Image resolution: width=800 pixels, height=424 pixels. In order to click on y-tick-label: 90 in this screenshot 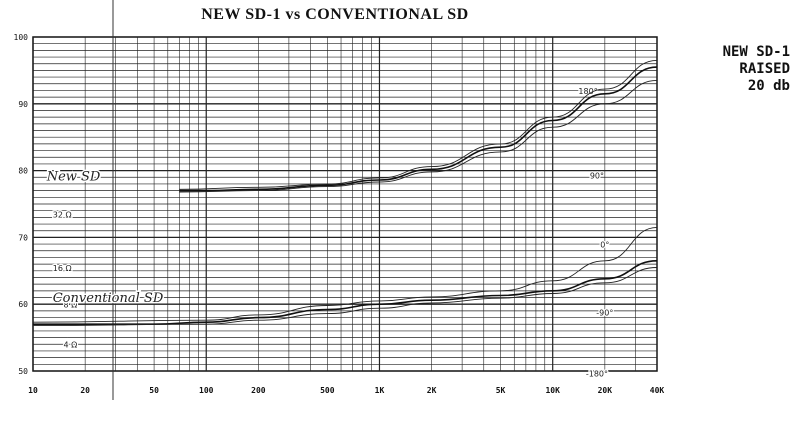, I will do `click(23, 104)`.